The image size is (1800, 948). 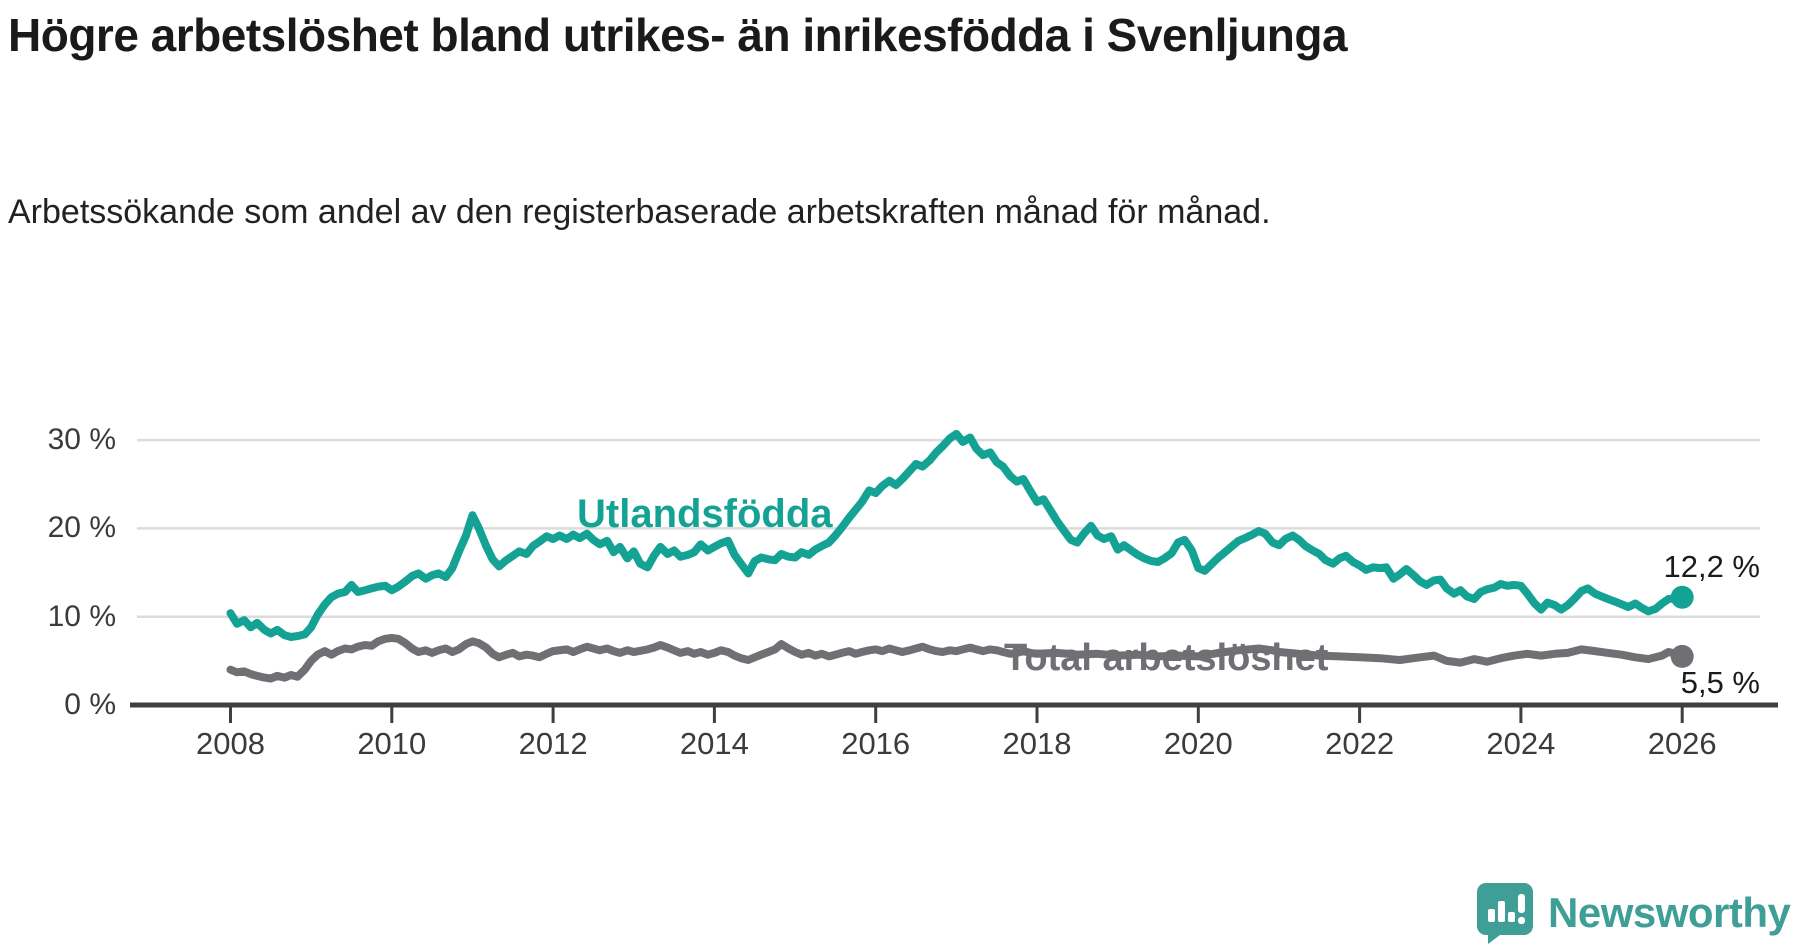 I want to click on x-tick-label: 2024, so click(x=1521, y=743).